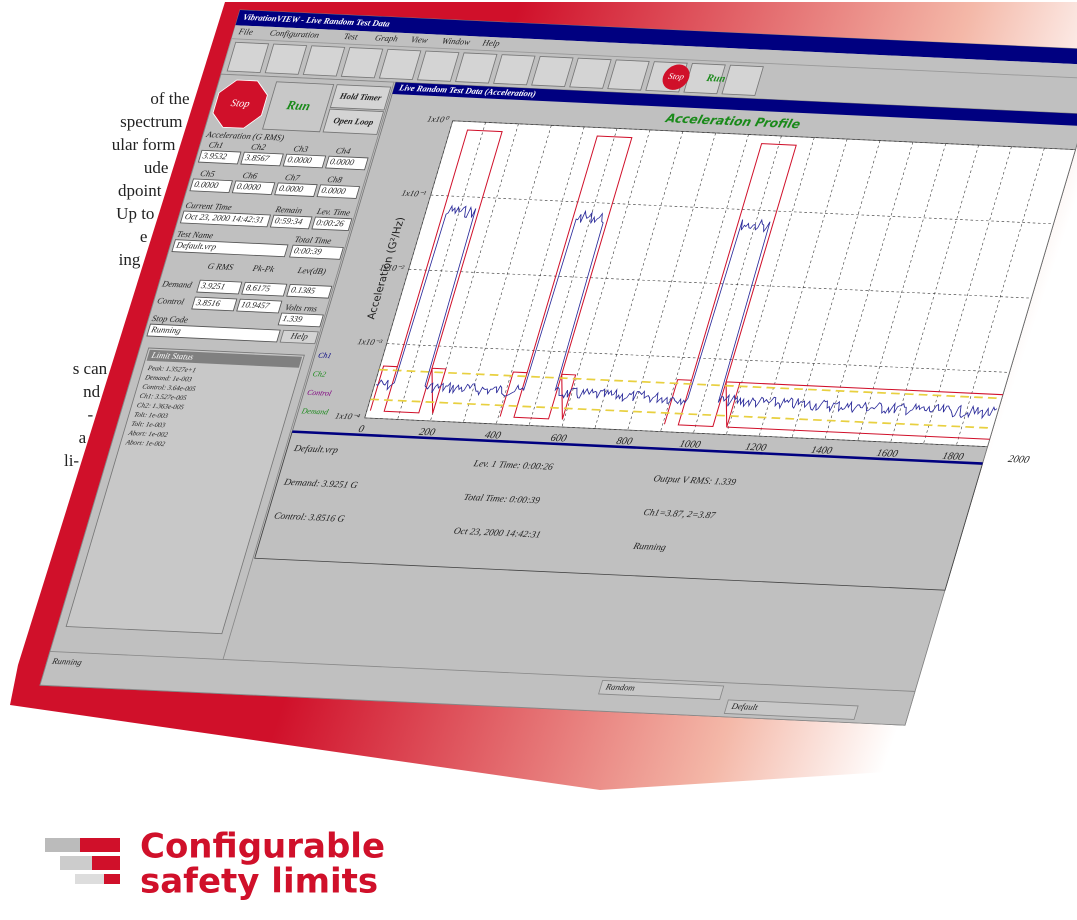 The height and width of the screenshot is (920, 1077). I want to click on label: Pk-Pk, so click(263, 268).